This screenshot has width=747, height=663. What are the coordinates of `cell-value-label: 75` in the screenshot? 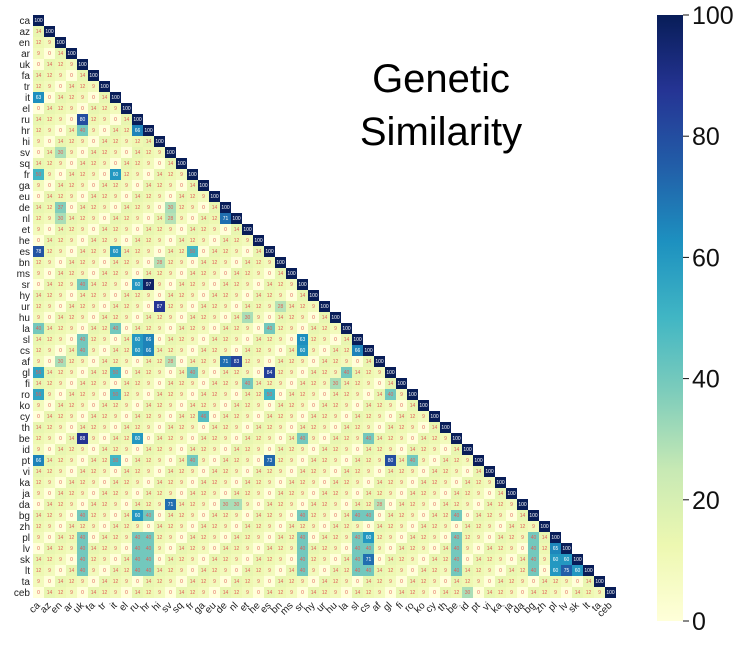 It's located at (567, 571).